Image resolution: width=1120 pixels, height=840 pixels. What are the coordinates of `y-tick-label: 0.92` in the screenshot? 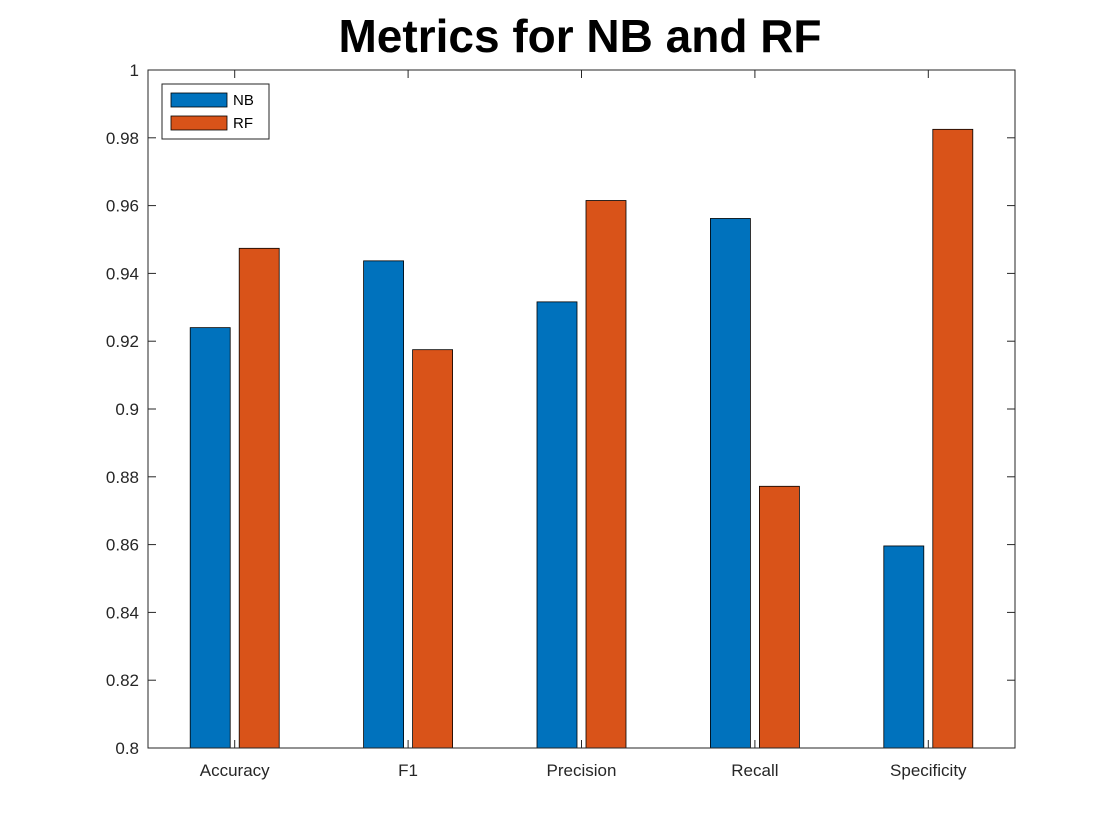 It's located at (122, 341).